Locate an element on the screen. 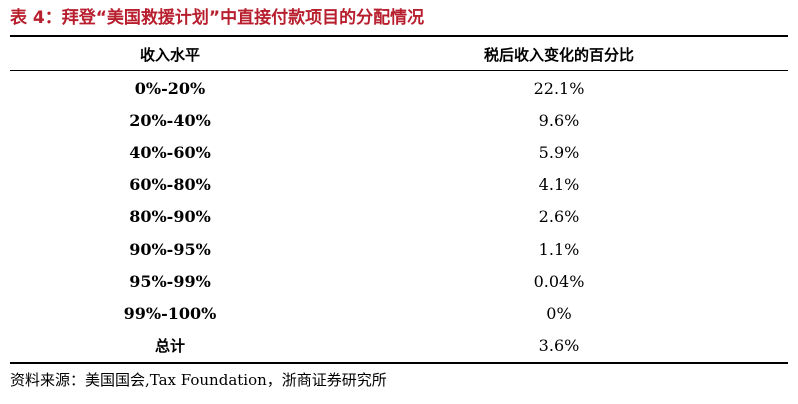 The width and height of the screenshot is (798, 404). table-header-rule is located at coordinates (399, 70).